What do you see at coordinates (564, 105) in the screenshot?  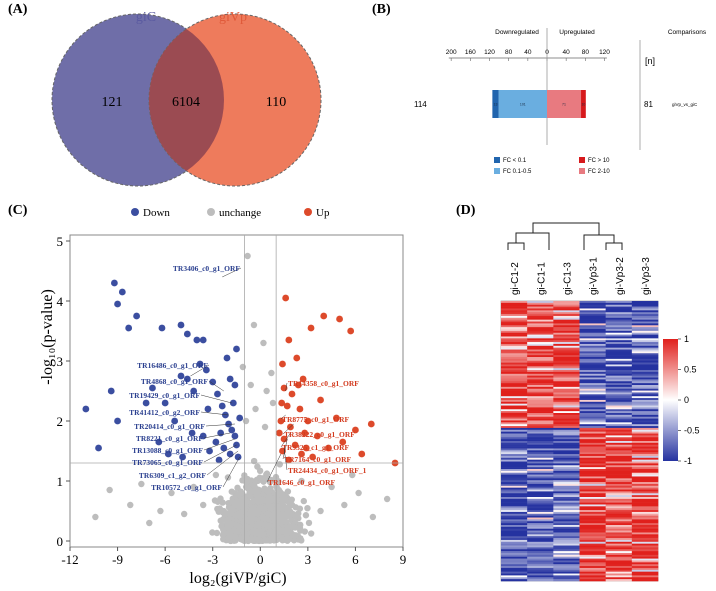 I see `bar-segment-label: 71` at bounding box center [564, 105].